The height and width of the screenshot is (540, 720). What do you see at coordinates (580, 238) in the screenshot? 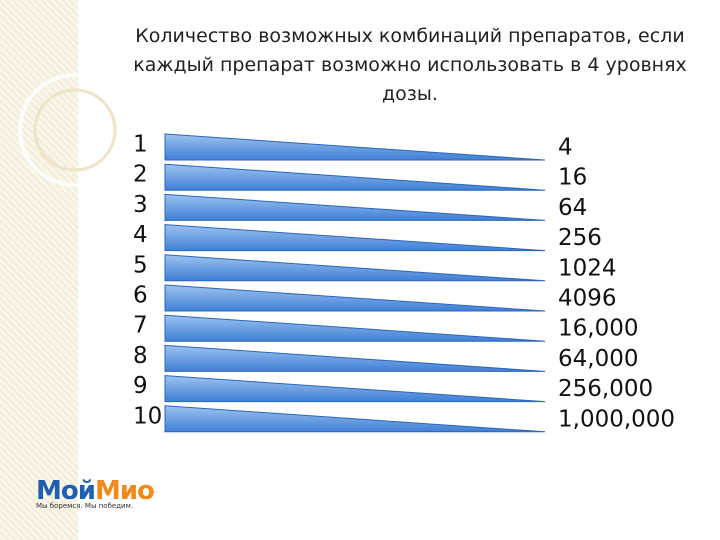
I see `row-value: 256` at bounding box center [580, 238].